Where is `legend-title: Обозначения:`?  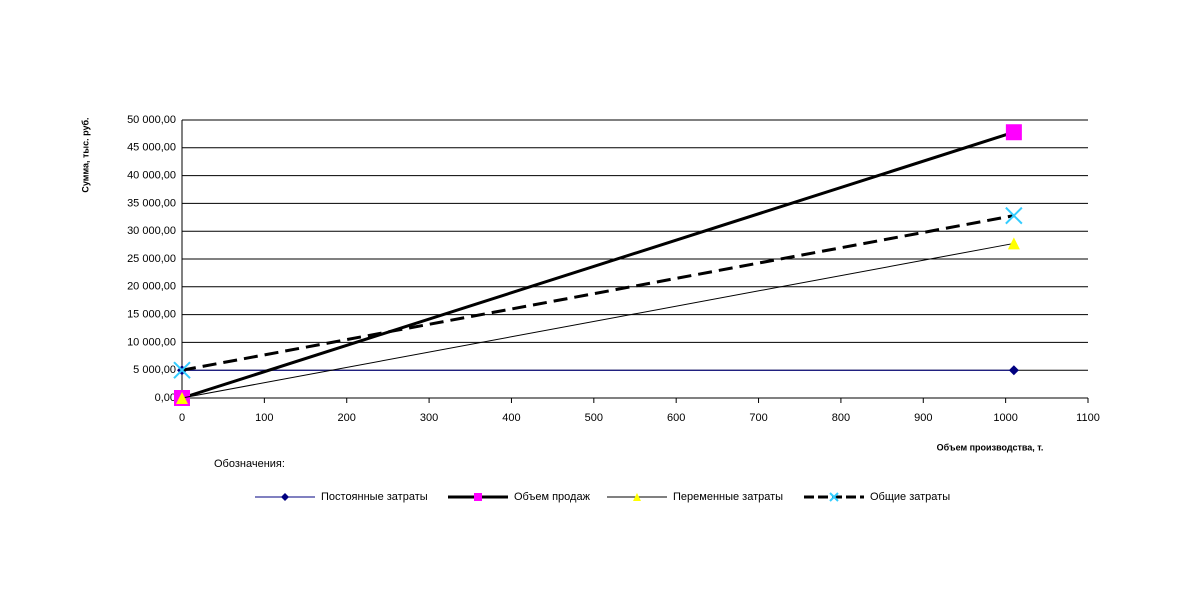
legend-title: Обозначения: is located at coordinates (249, 464).